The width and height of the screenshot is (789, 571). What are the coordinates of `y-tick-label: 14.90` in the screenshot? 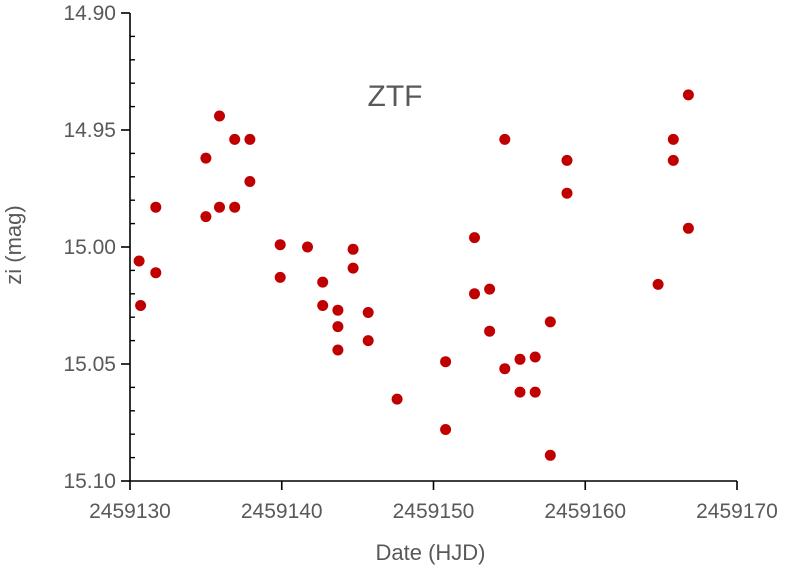 It's located at (89, 13).